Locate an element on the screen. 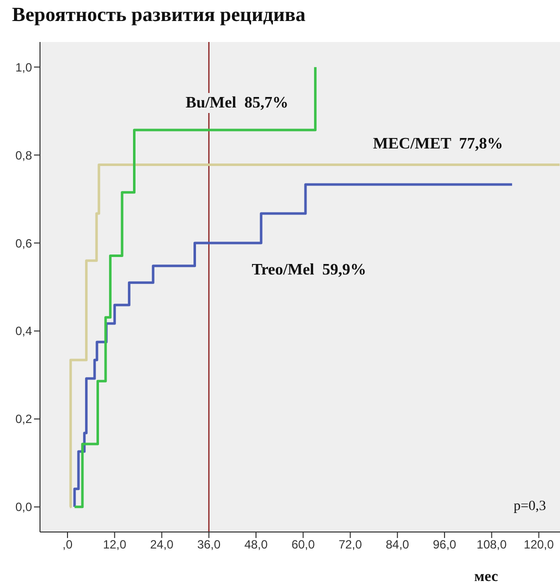 Image resolution: width=560 pixels, height=583 pixels. y-tick-label: 1,0 is located at coordinates (23, 67).